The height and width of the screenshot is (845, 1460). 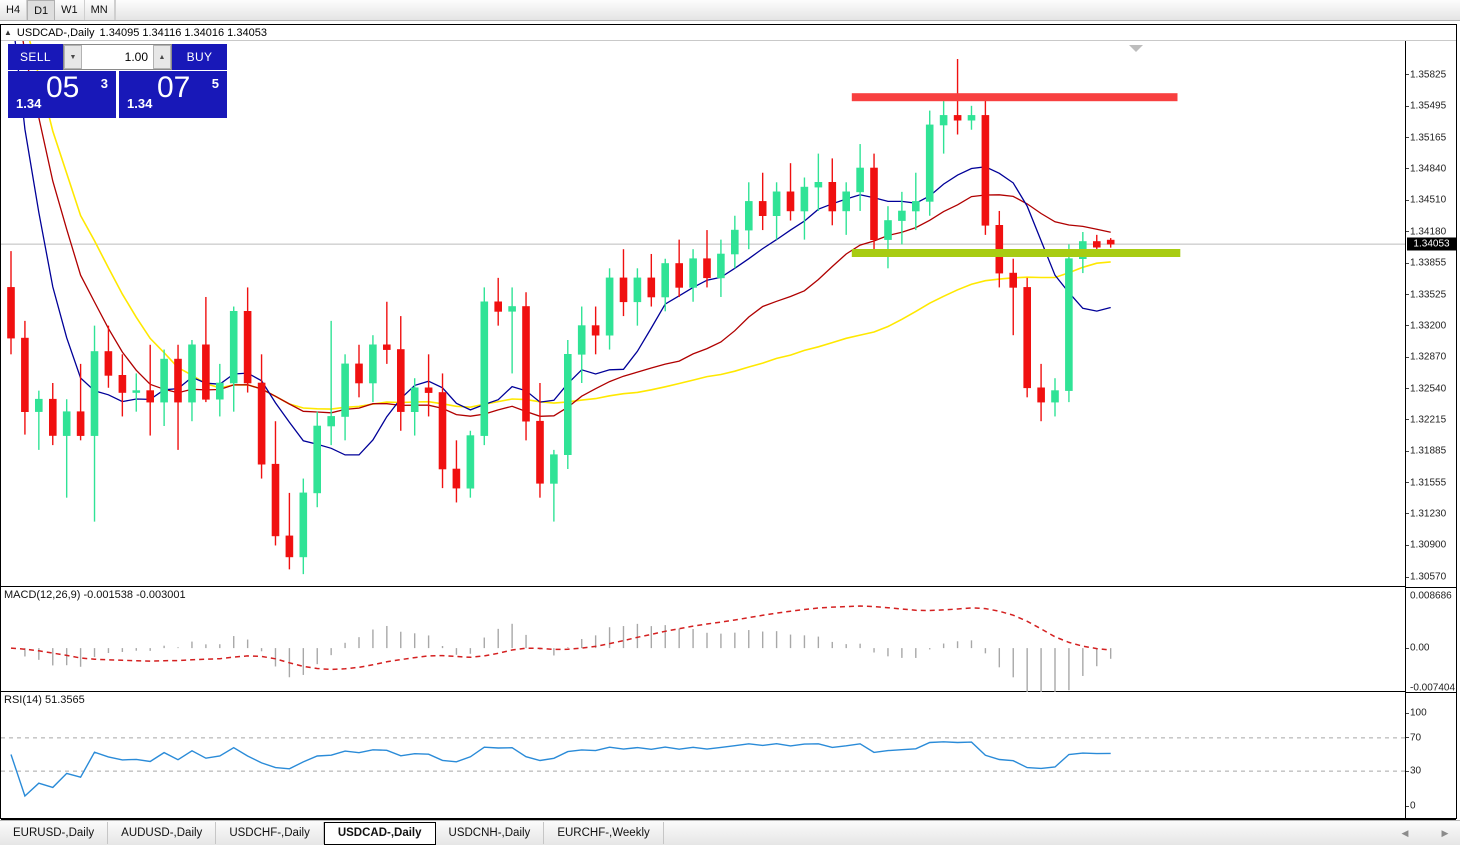 What do you see at coordinates (41, 10) in the screenshot?
I see `timeframe-button-d1: D1` at bounding box center [41, 10].